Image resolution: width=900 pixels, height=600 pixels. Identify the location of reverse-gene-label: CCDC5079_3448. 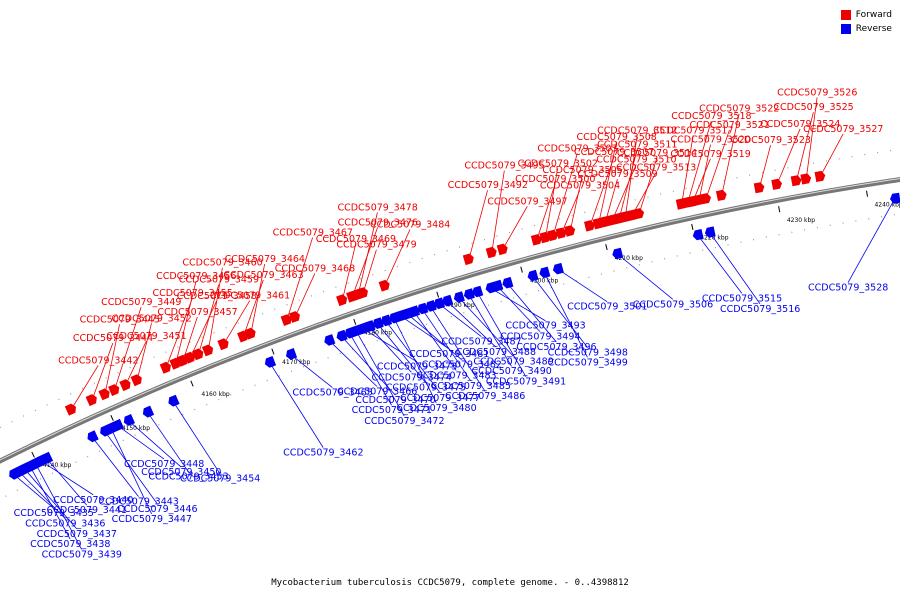
(164, 464).